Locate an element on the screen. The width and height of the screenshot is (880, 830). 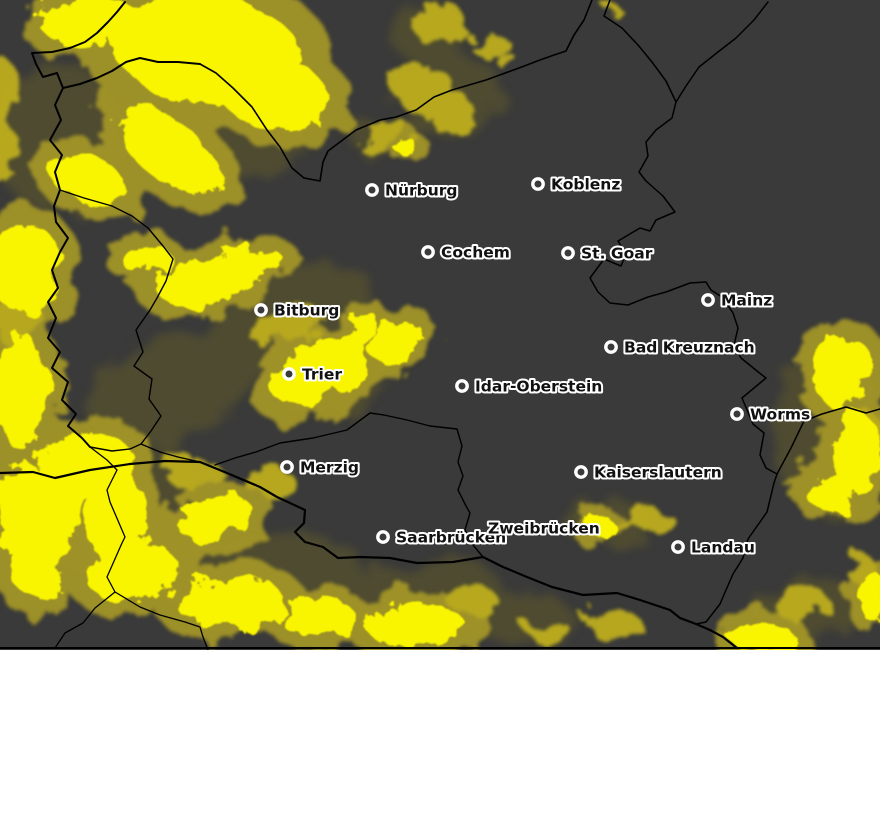
city-label: Bitburg is located at coordinates (306, 311).